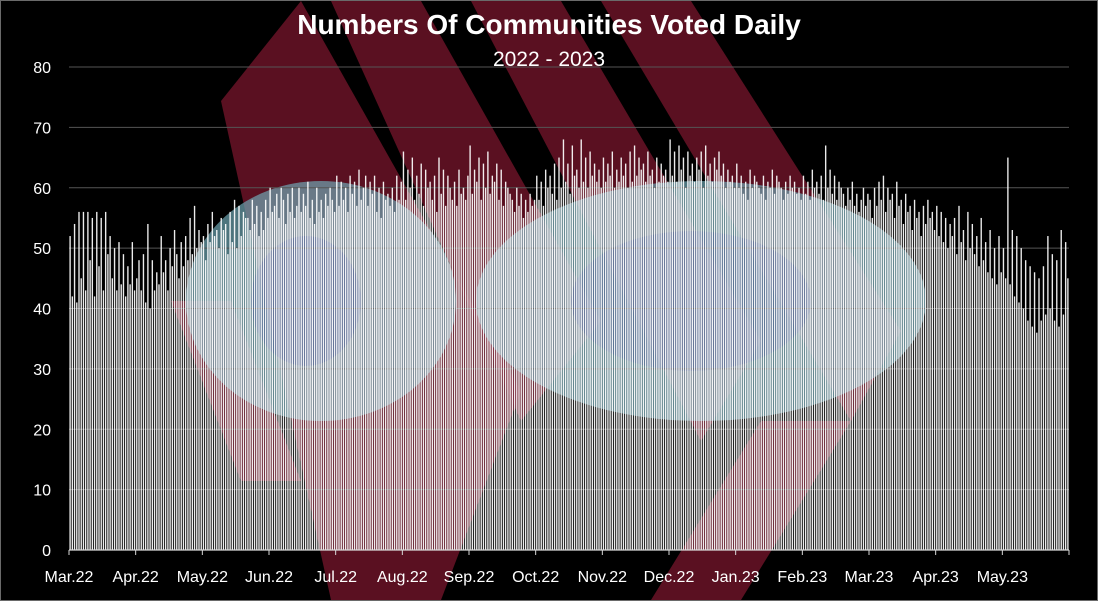 Image resolution: width=1098 pixels, height=601 pixels. Describe the element at coordinates (691, 301) in the screenshot. I see `watermark-inner-right` at that location.